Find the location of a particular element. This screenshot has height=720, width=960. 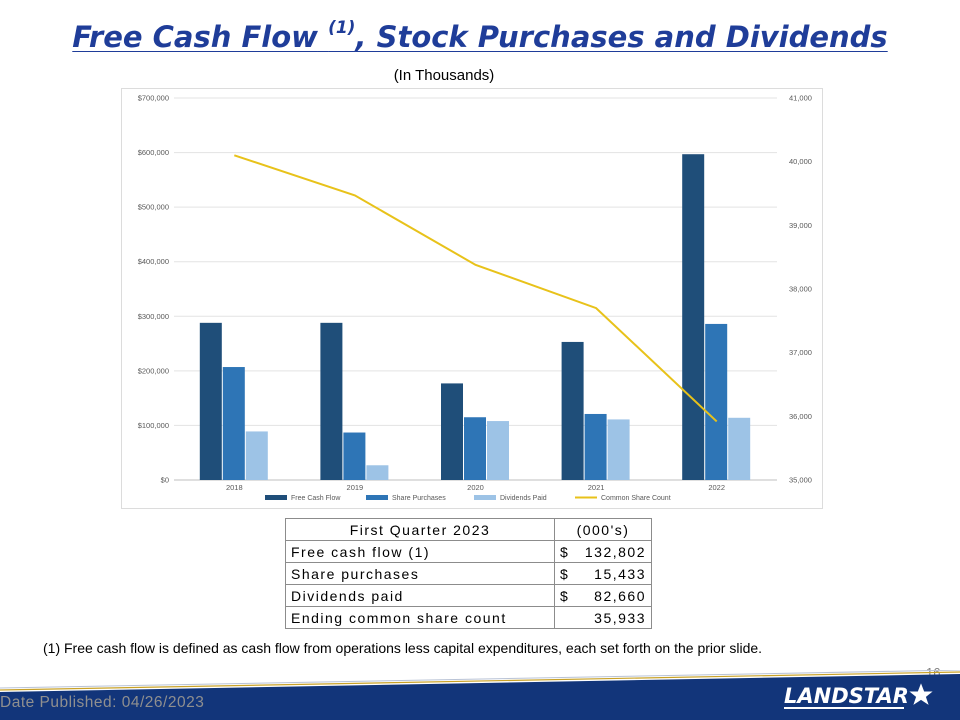

x-tick-label: 2018 is located at coordinates (234, 487).